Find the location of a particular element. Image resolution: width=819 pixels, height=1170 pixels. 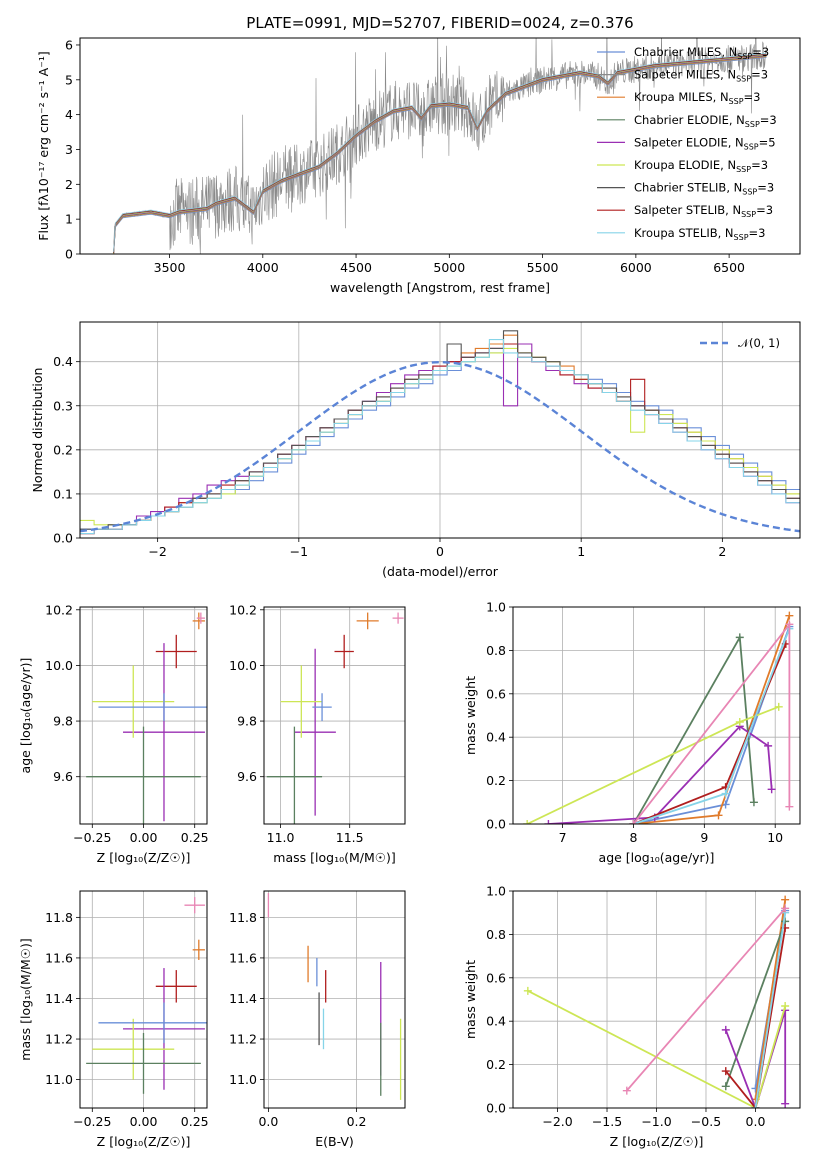

y-tick-label: 1 is located at coordinates (69, 219).